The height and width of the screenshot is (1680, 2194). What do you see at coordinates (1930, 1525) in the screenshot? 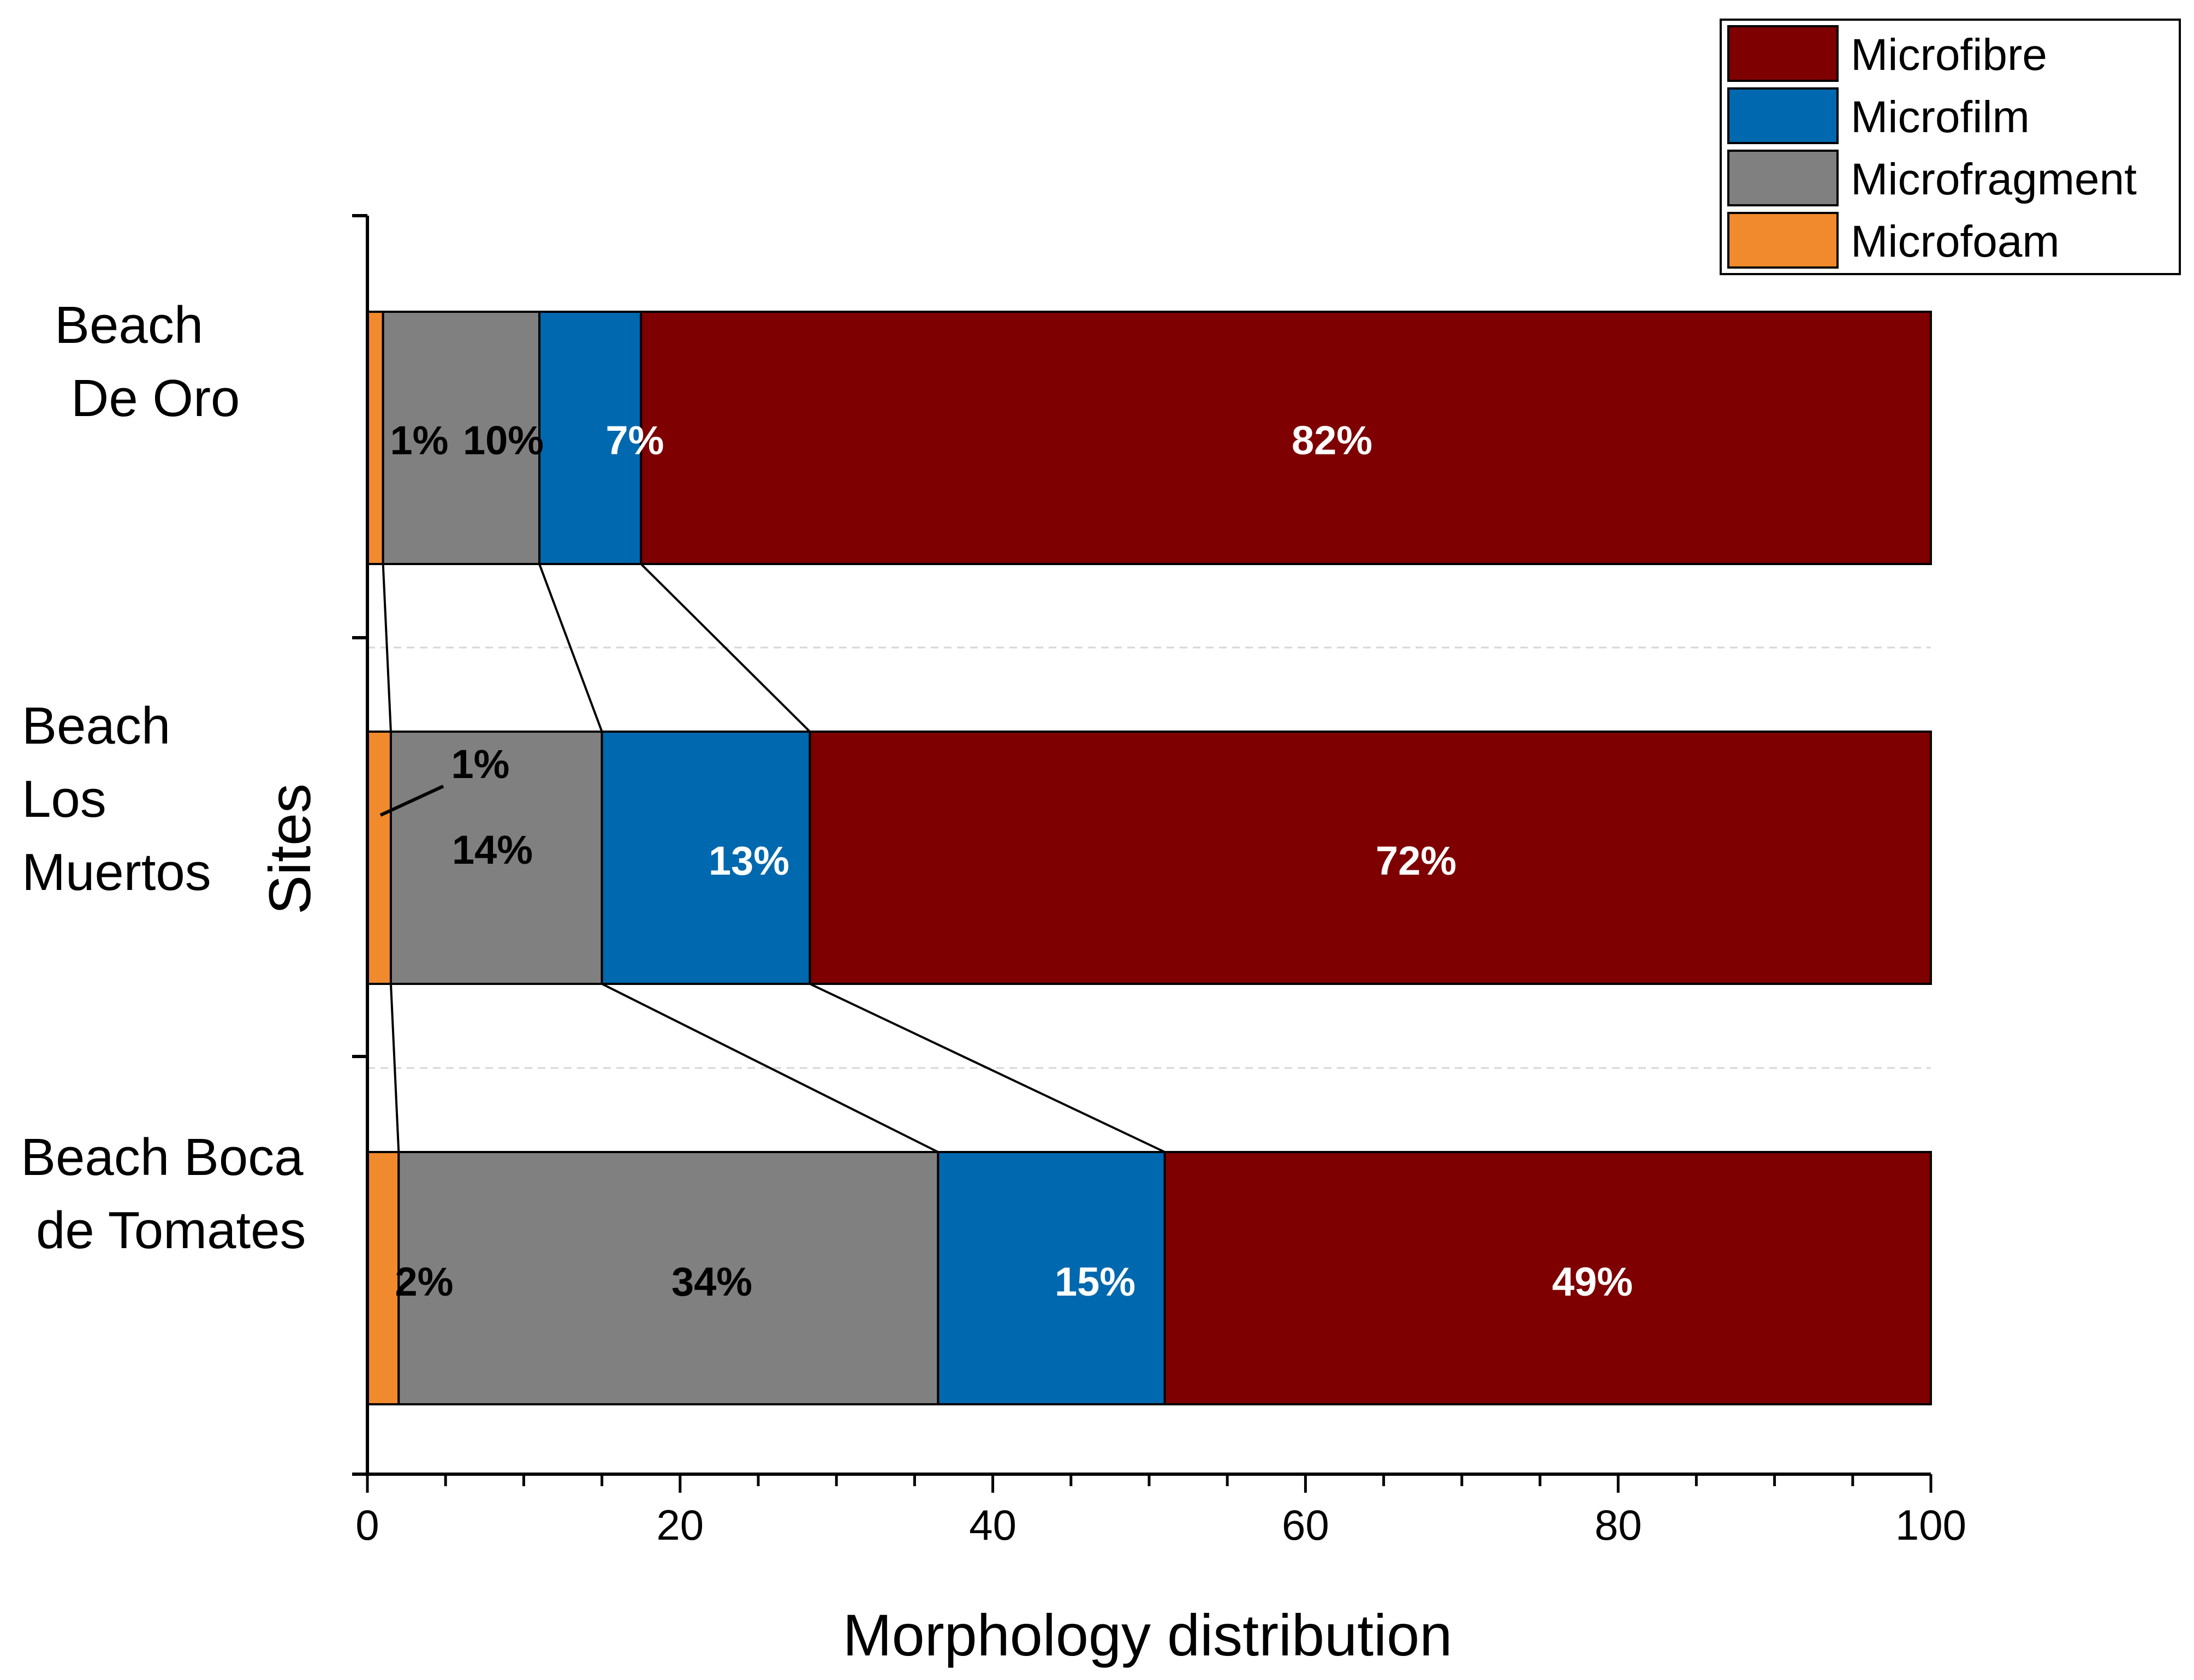
I see `x-tick-label: 100` at bounding box center [1930, 1525].